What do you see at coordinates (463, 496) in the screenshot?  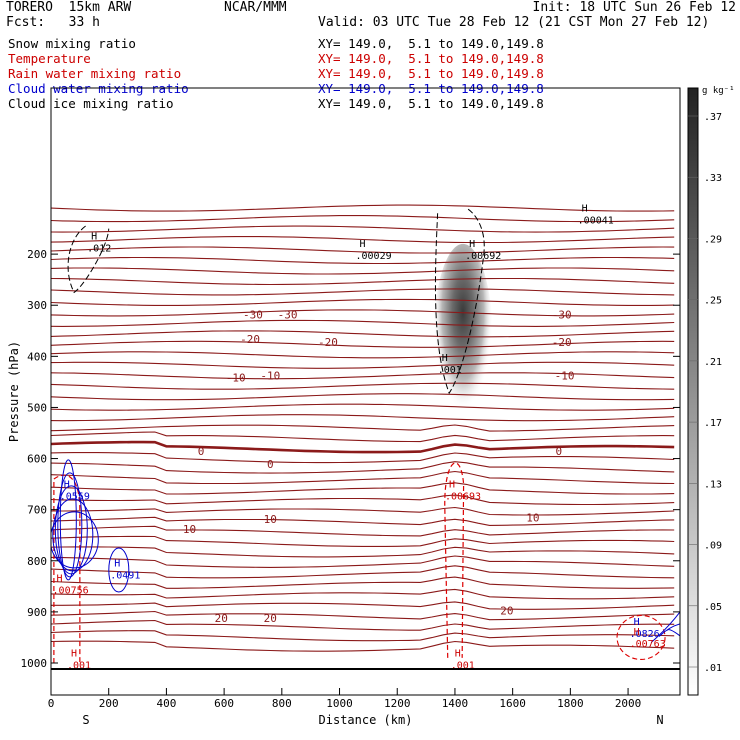 I see `max-value-label: .00693` at bounding box center [463, 496].